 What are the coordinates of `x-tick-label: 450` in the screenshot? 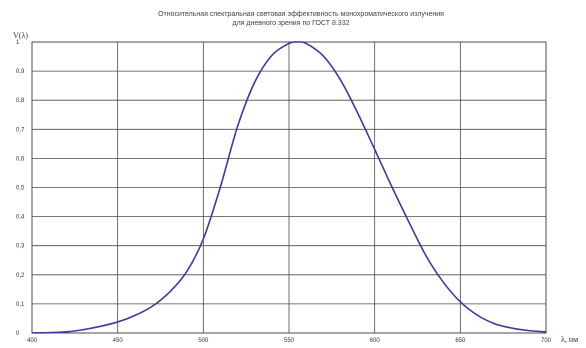 It's located at (118, 341).